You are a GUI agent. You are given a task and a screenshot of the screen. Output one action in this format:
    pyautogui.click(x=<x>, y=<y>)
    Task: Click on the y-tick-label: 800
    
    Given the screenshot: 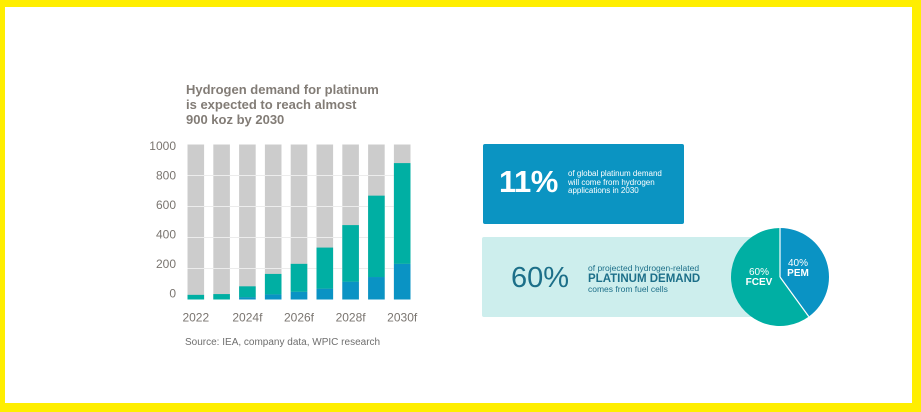 What is the action you would take?
    pyautogui.click(x=166, y=175)
    